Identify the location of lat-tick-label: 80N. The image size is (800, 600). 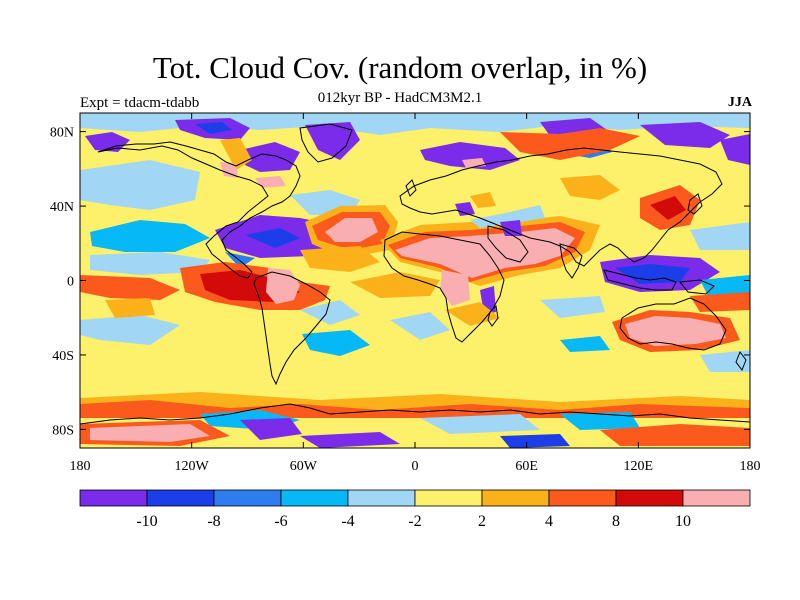
(62, 133).